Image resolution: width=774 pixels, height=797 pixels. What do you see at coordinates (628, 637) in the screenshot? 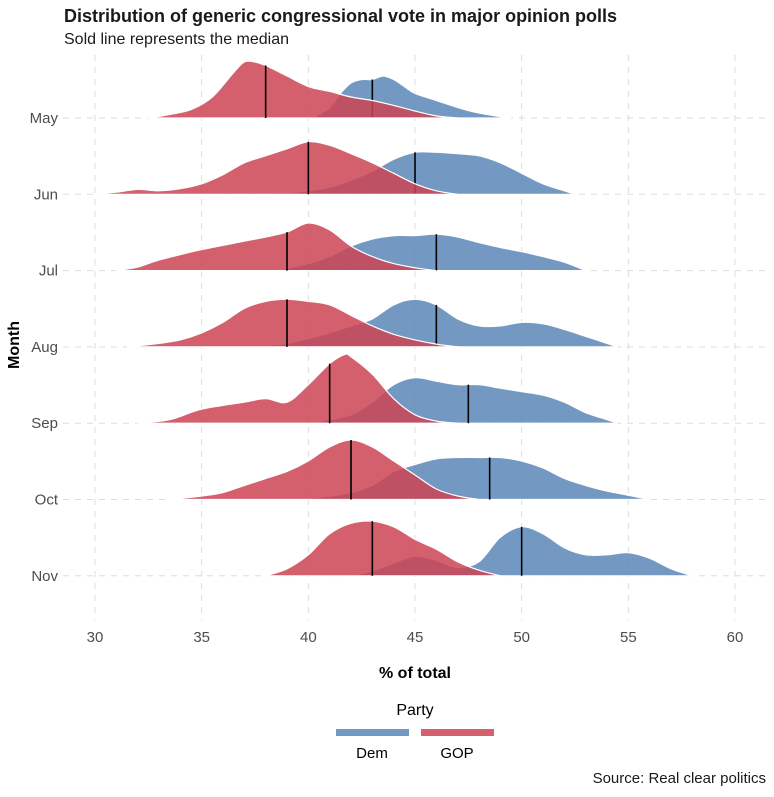
I see `x-tick-label: 55` at bounding box center [628, 637].